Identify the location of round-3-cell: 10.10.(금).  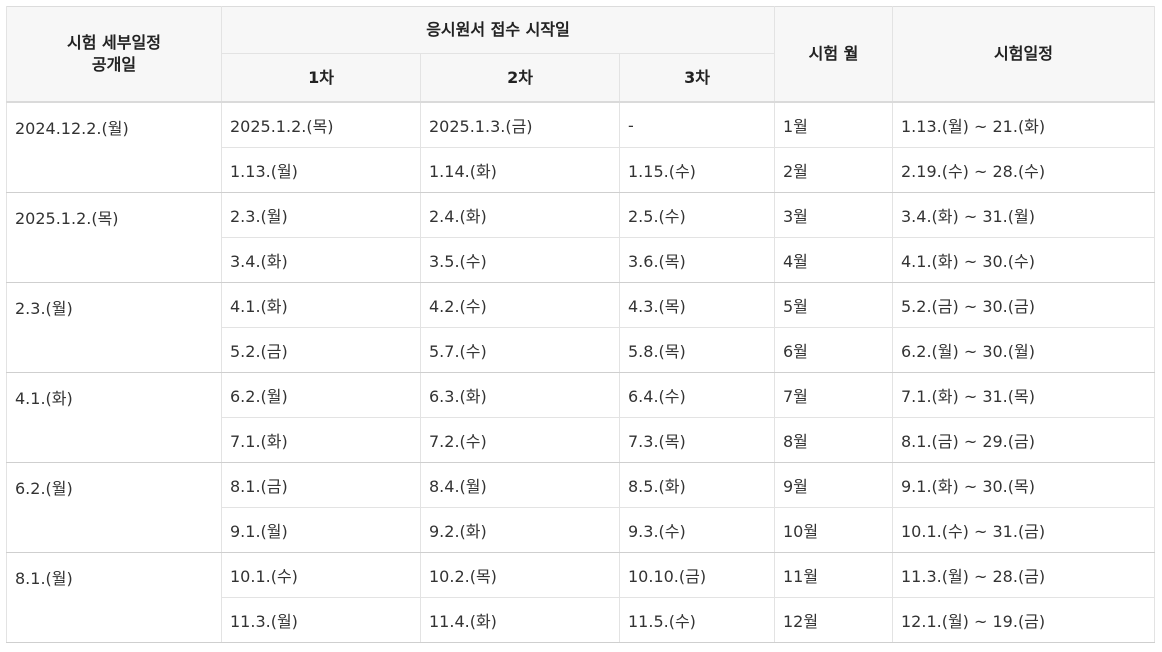
(697, 575).